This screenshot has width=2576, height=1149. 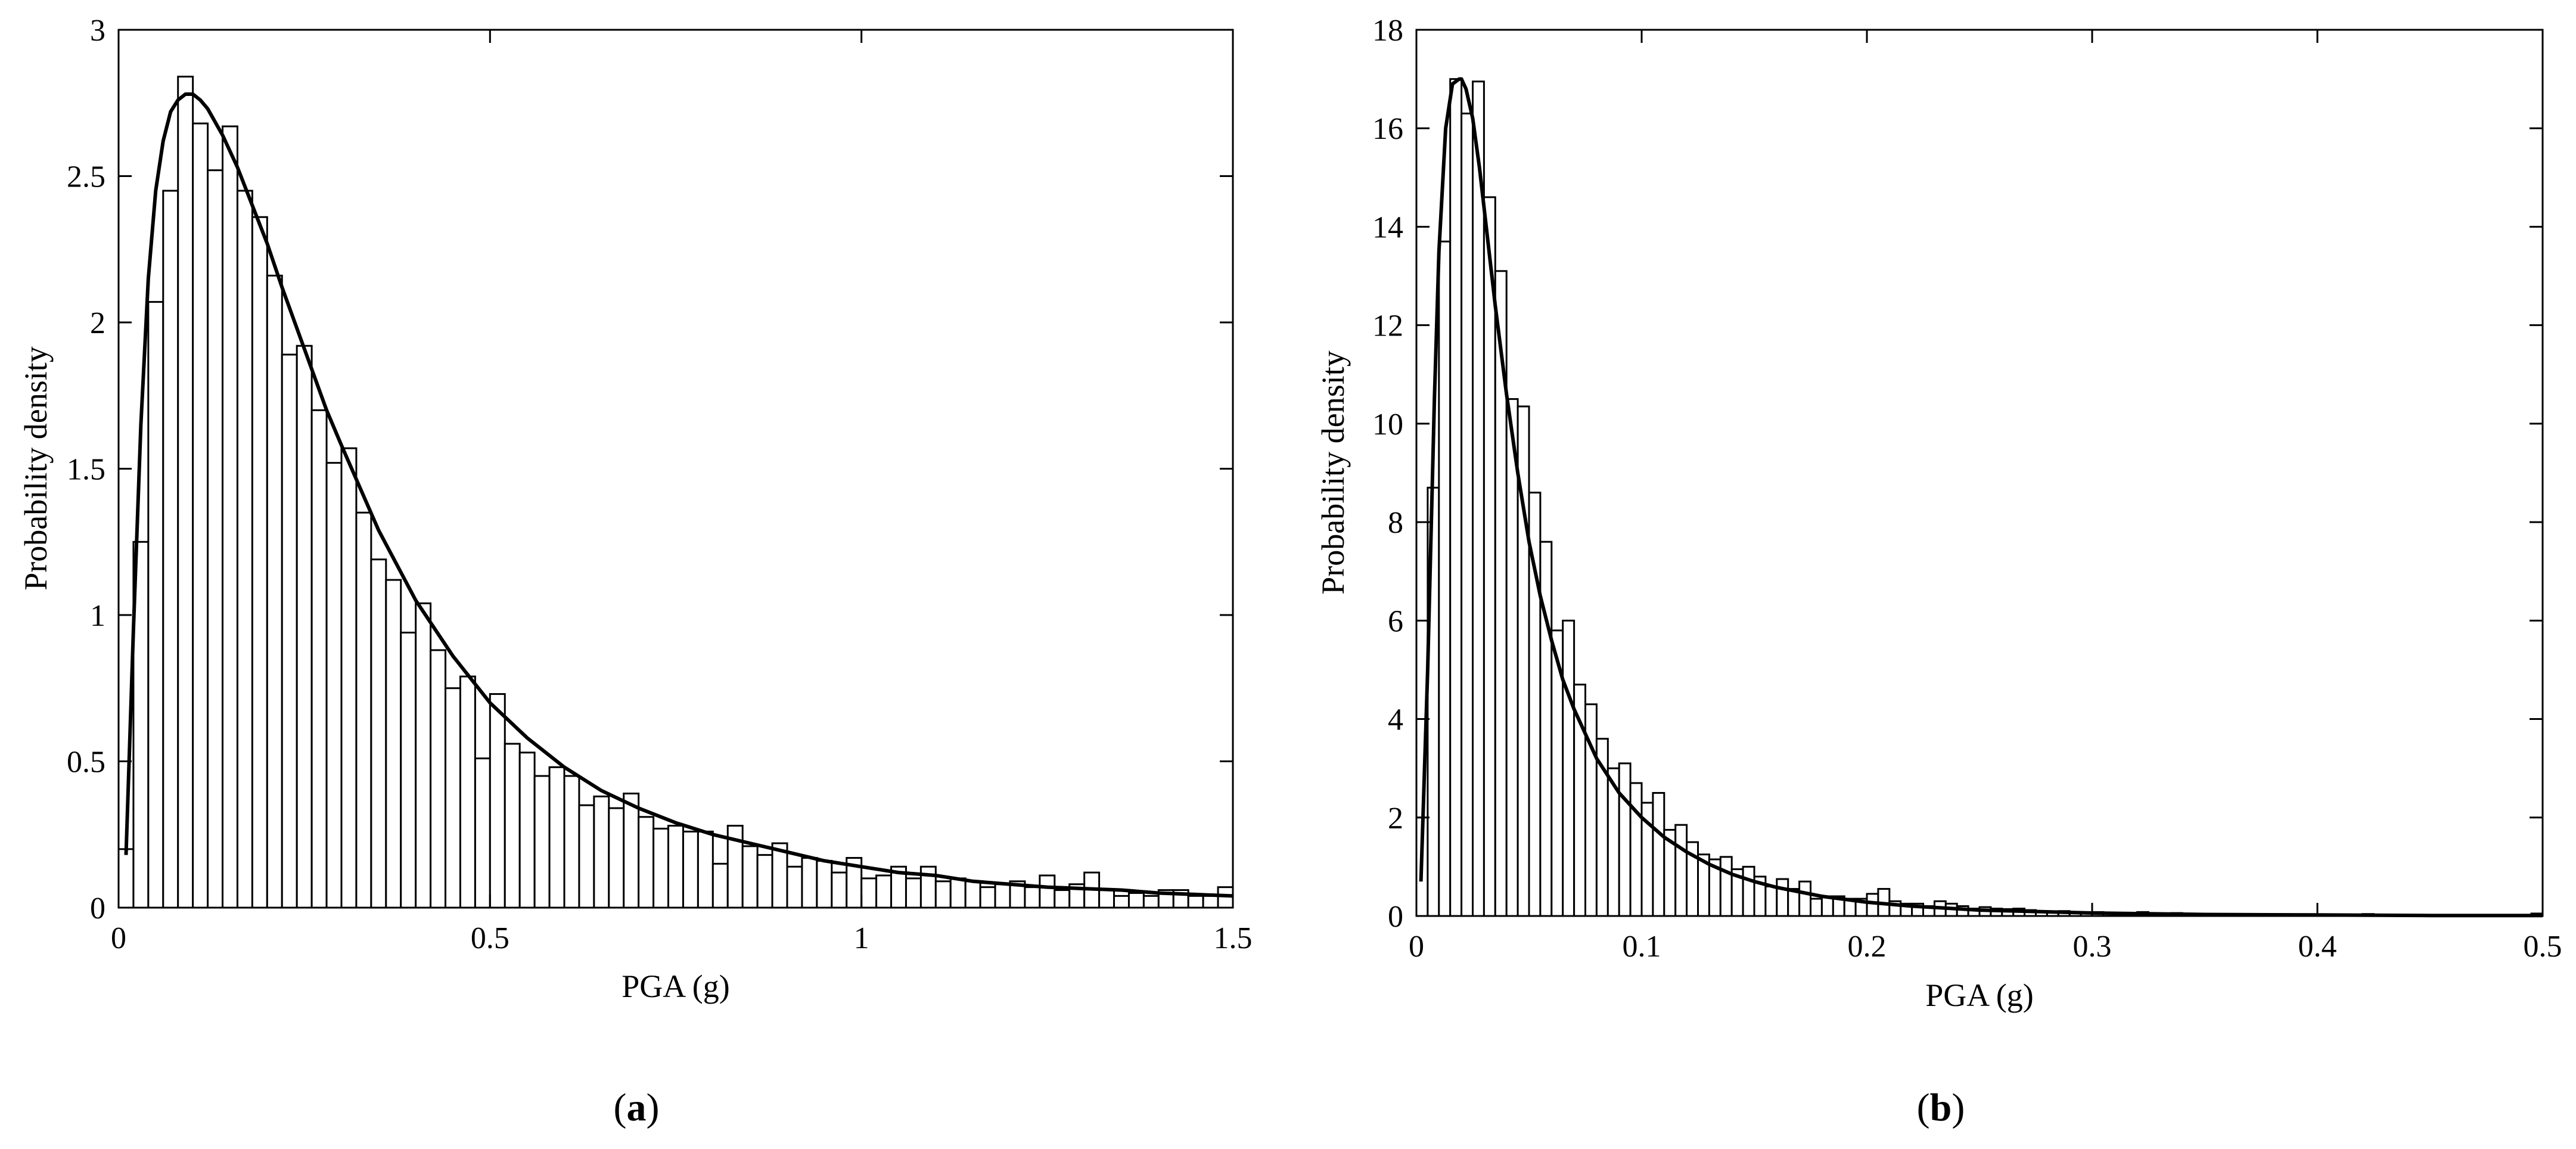 I want to click on y-tick-label: 2, so click(x=97, y=323).